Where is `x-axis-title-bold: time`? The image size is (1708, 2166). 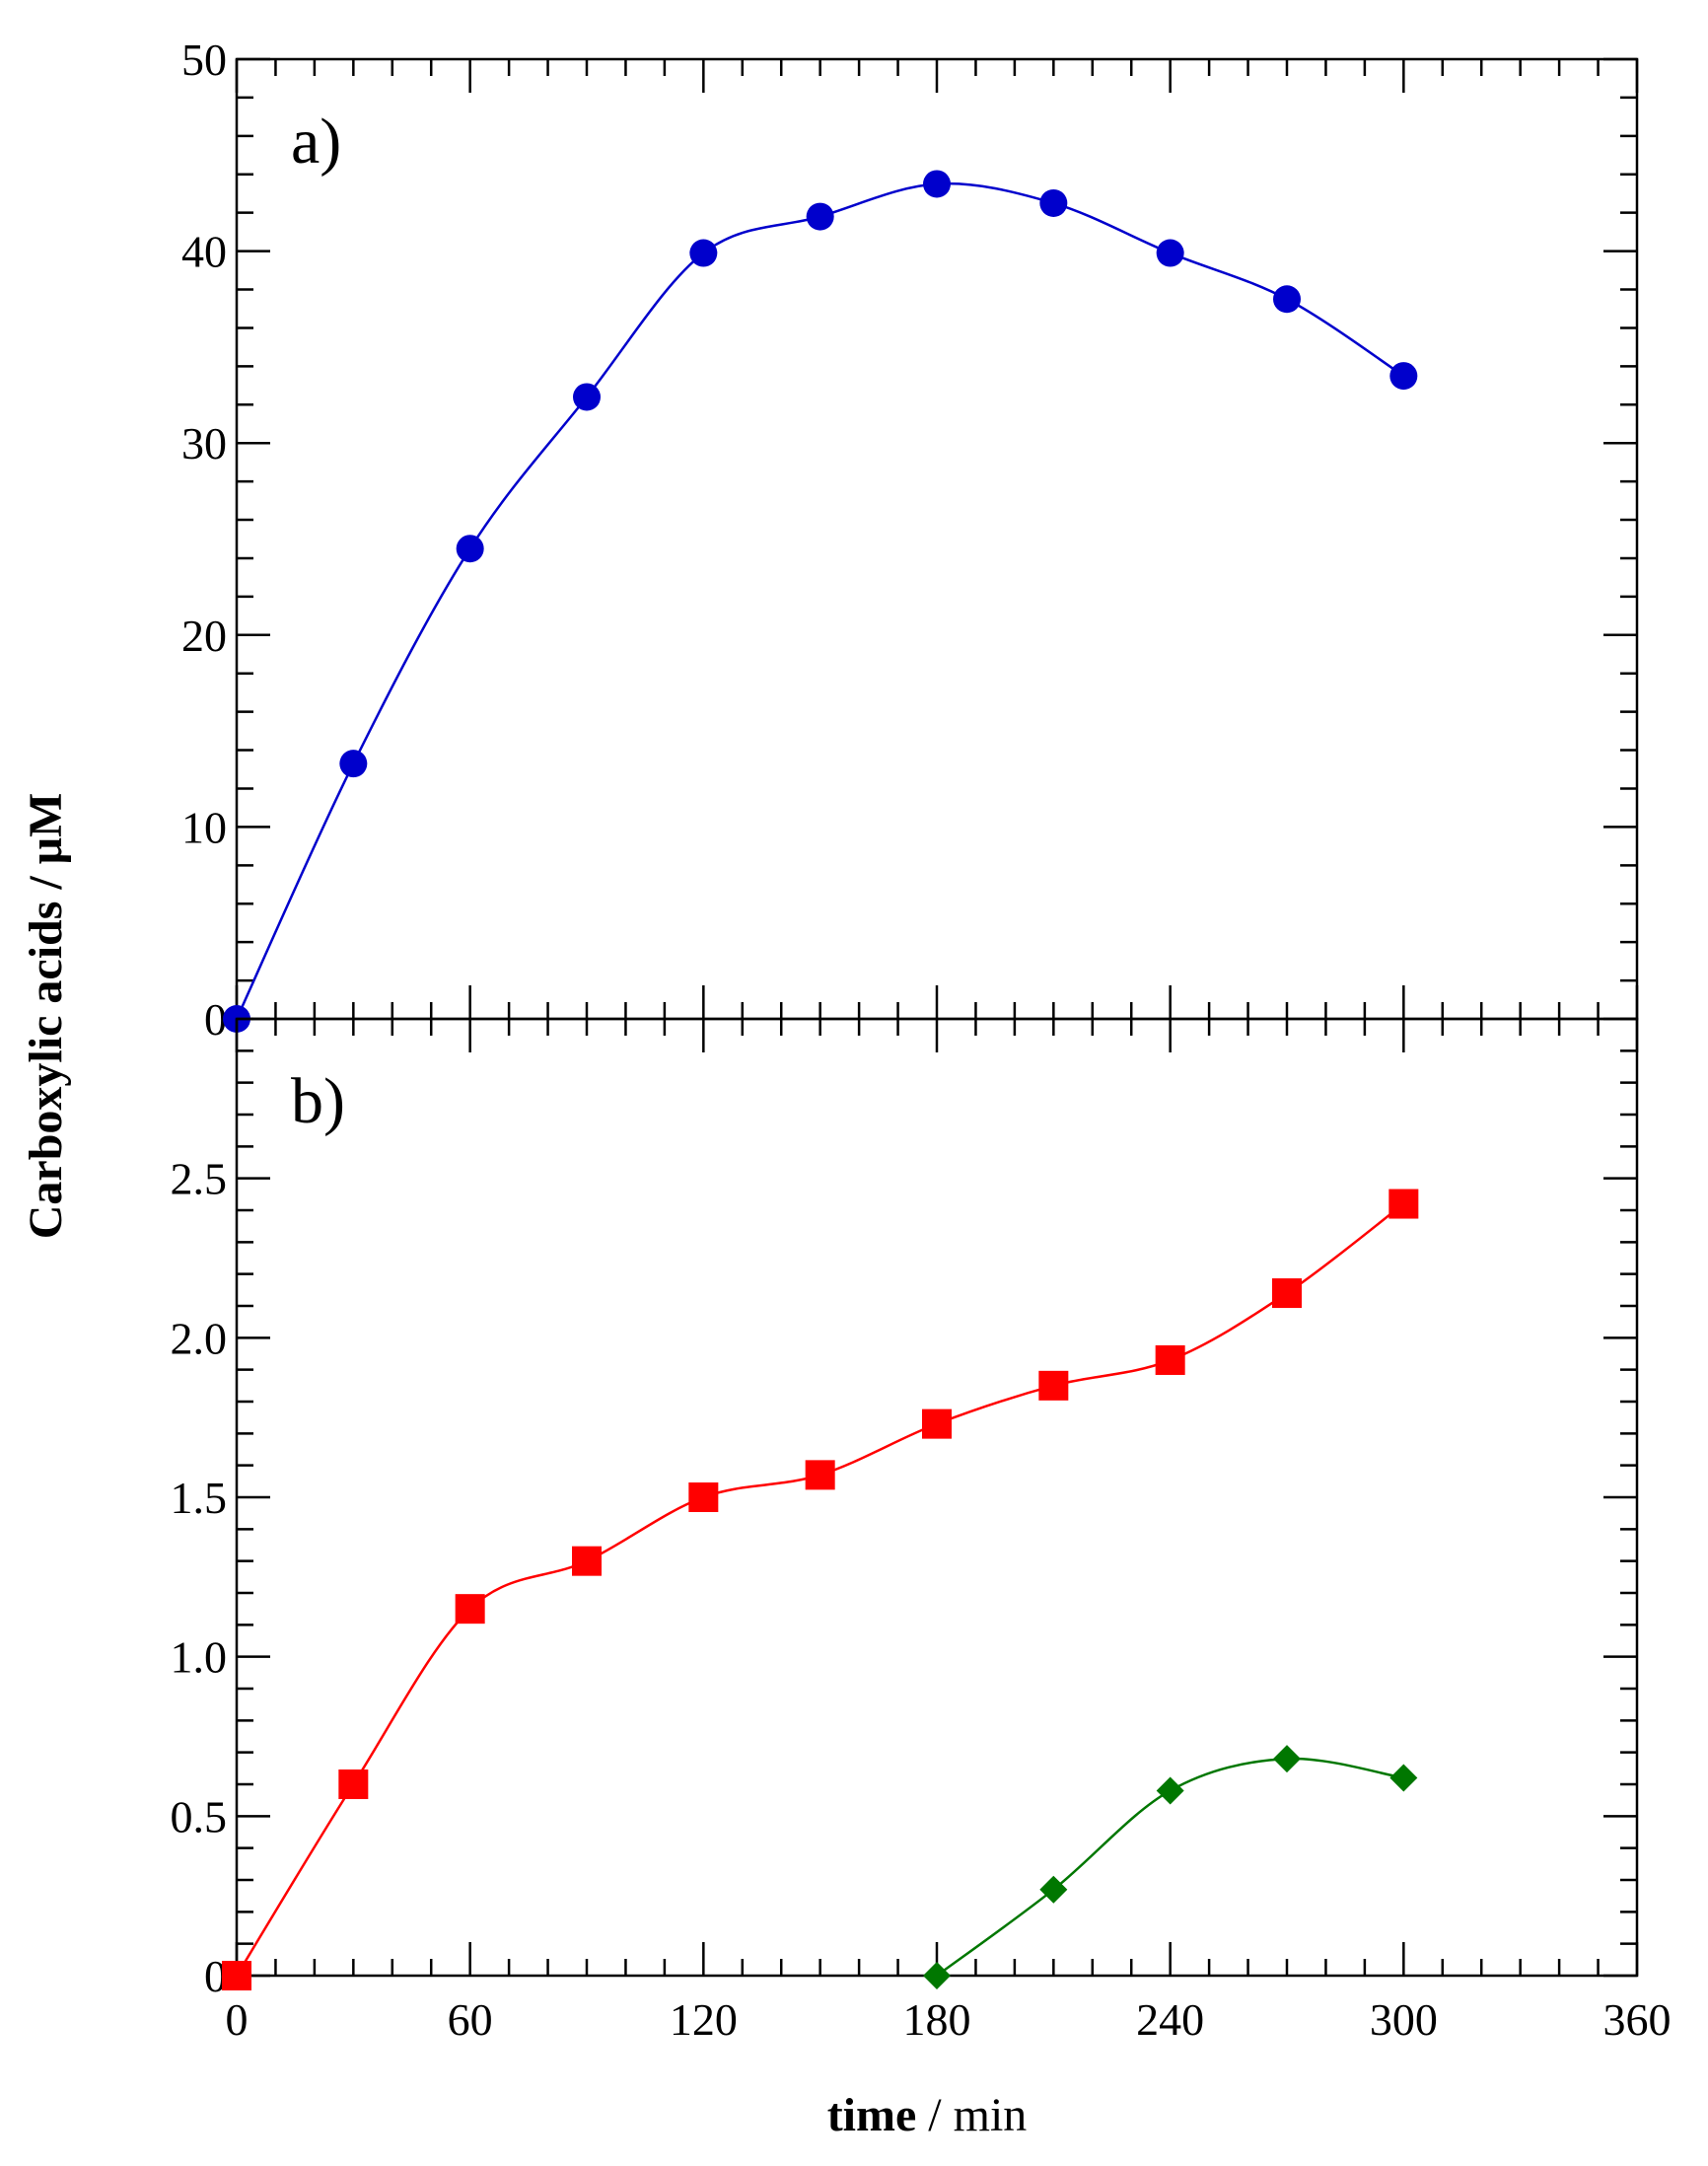
x-axis-title-bold: time is located at coordinates (872, 2115).